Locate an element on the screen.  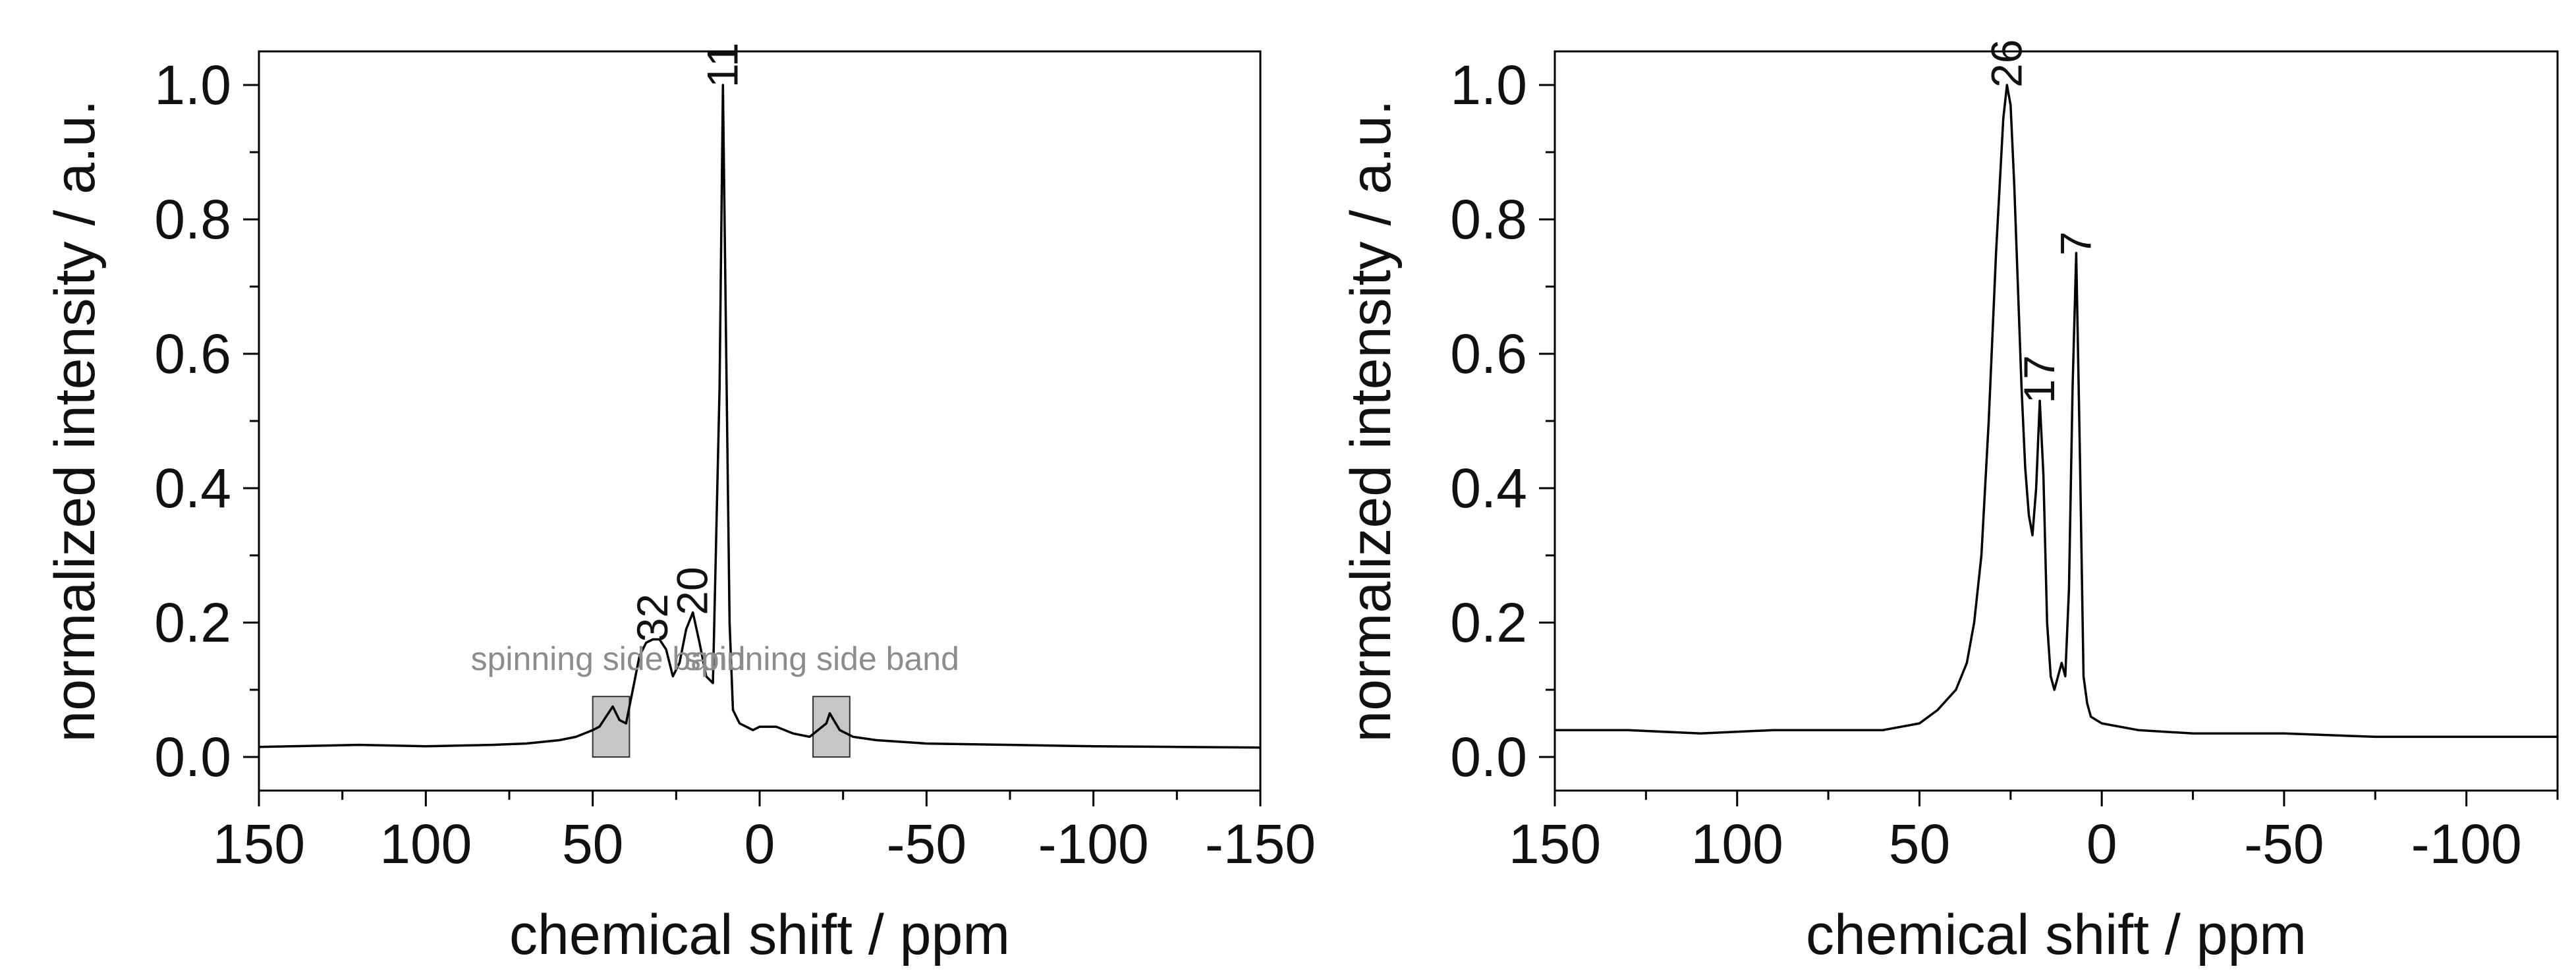
peak-label-20: 20 is located at coordinates (692, 591).